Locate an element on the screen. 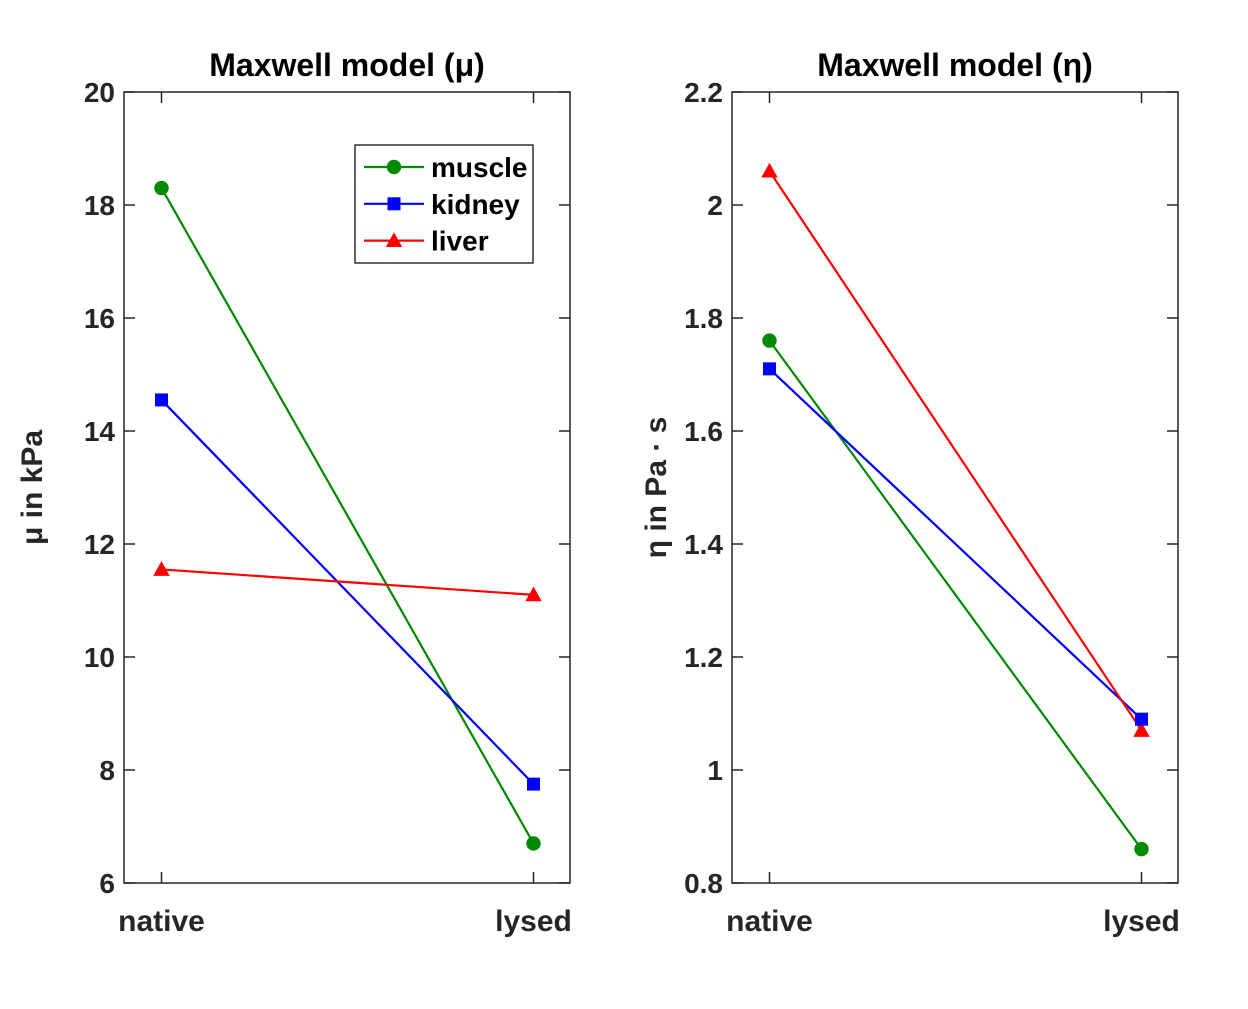 This screenshot has height=1009, width=1248. y-tick-label: 2 is located at coordinates (715, 205).